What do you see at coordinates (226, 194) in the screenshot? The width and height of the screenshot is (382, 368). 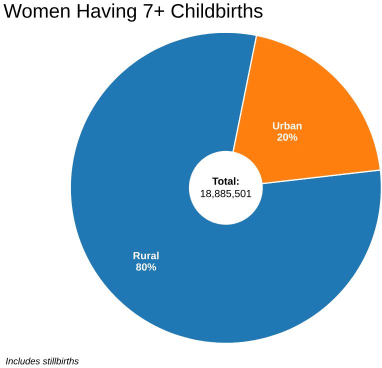 I see `text: 18,885,501` at bounding box center [226, 194].